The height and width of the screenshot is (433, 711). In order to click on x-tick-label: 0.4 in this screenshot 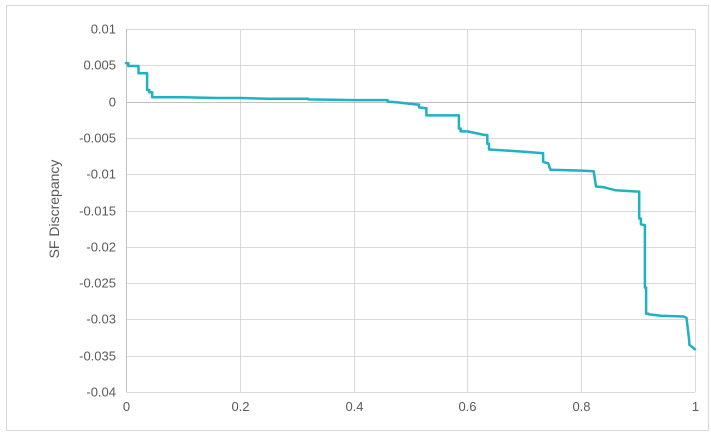, I will do `click(354, 406)`.